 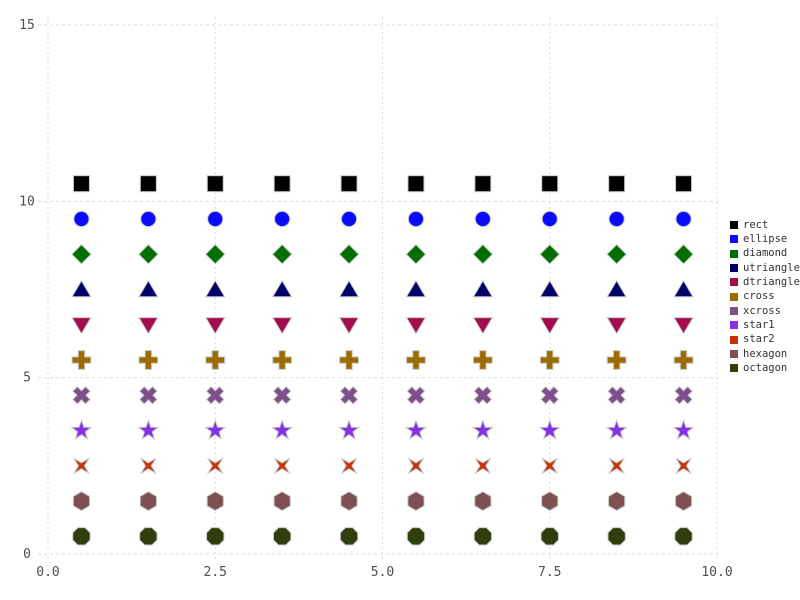 What do you see at coordinates (759, 296) in the screenshot?
I see `legend-label: cross` at bounding box center [759, 296].